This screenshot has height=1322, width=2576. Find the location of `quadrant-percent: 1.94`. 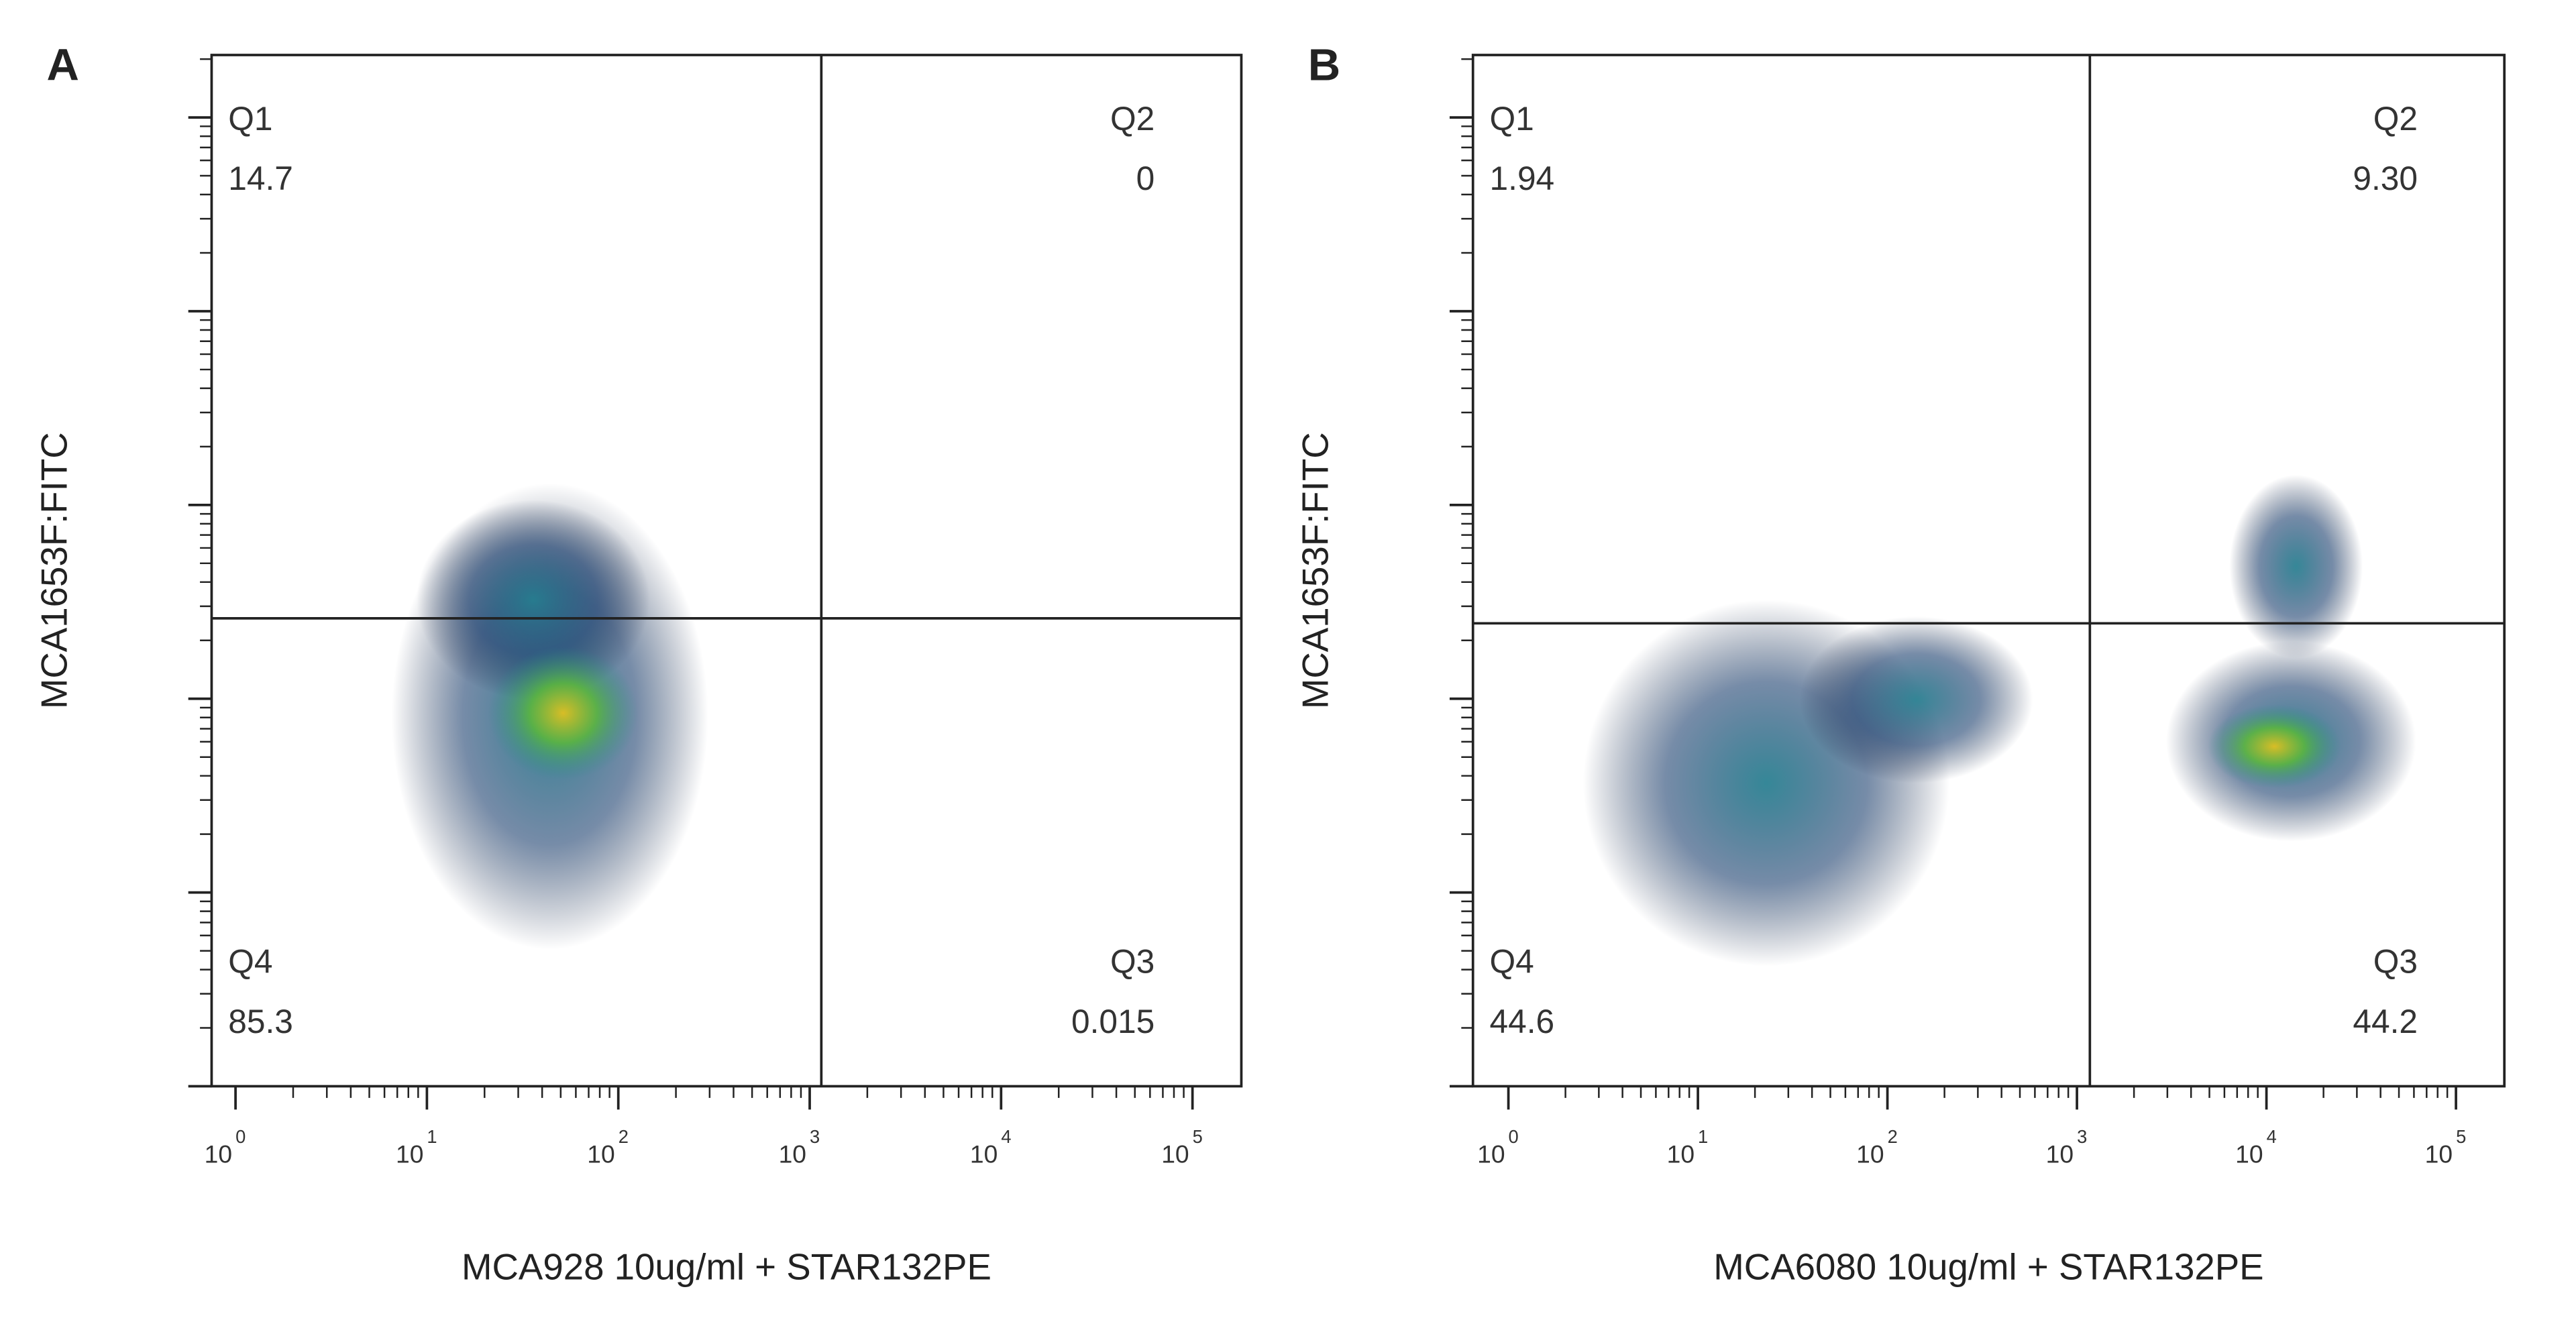

quadrant-percent: 1.94 is located at coordinates (1522, 178).